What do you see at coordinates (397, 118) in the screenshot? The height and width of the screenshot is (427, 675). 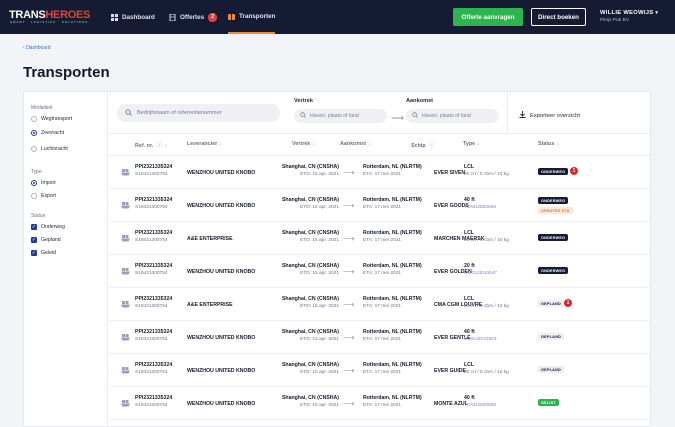 I see `swap-arrow-icon: ⟶` at bounding box center [397, 118].